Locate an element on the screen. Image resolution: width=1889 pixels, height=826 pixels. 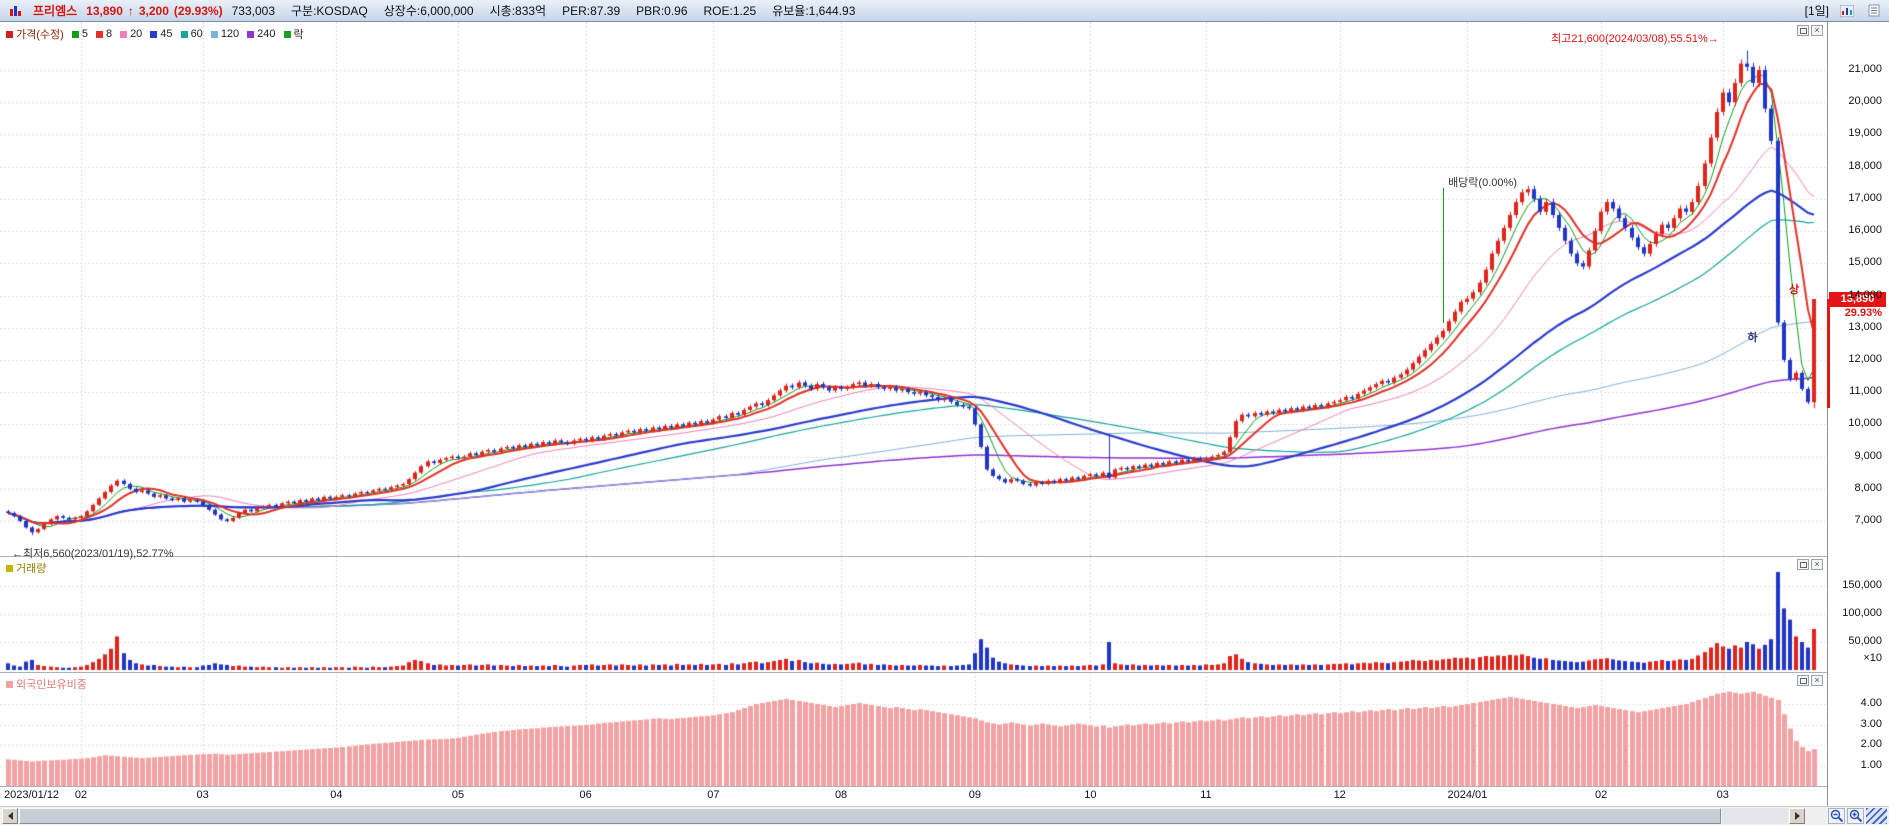
legend-ma-label: 8 is located at coordinates (109, 34).